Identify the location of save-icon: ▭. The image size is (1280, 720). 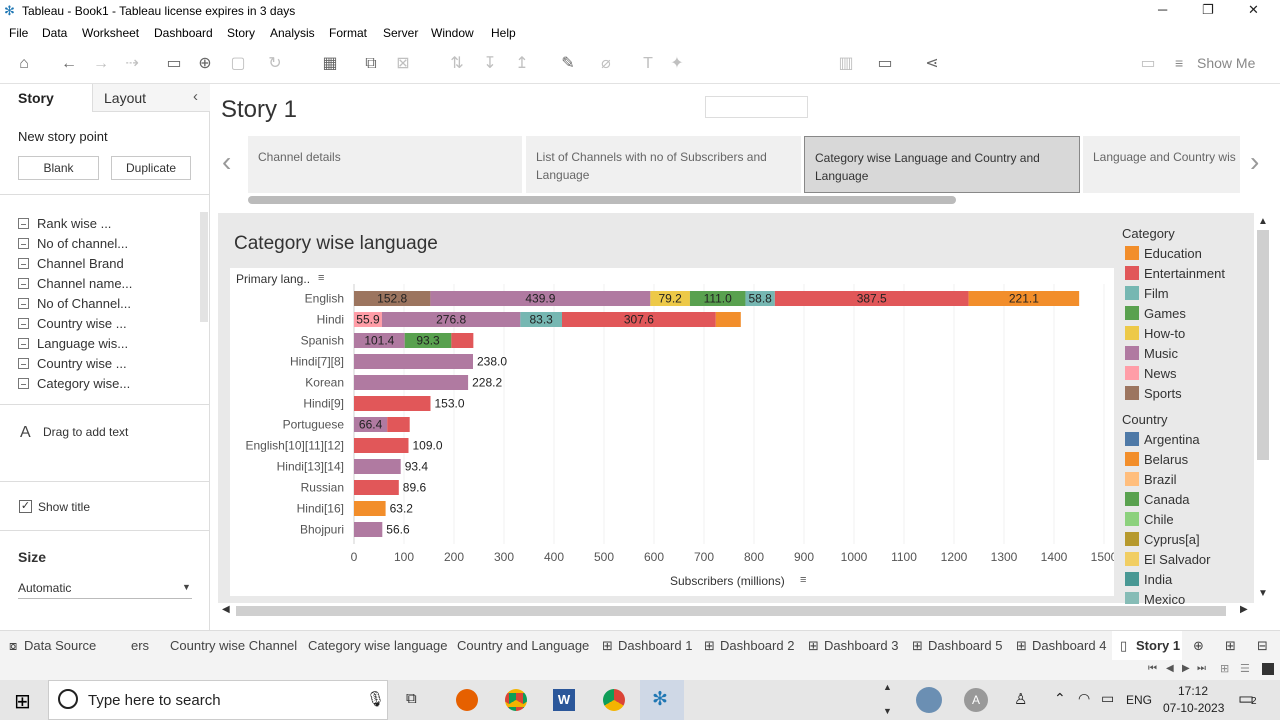
(174, 63).